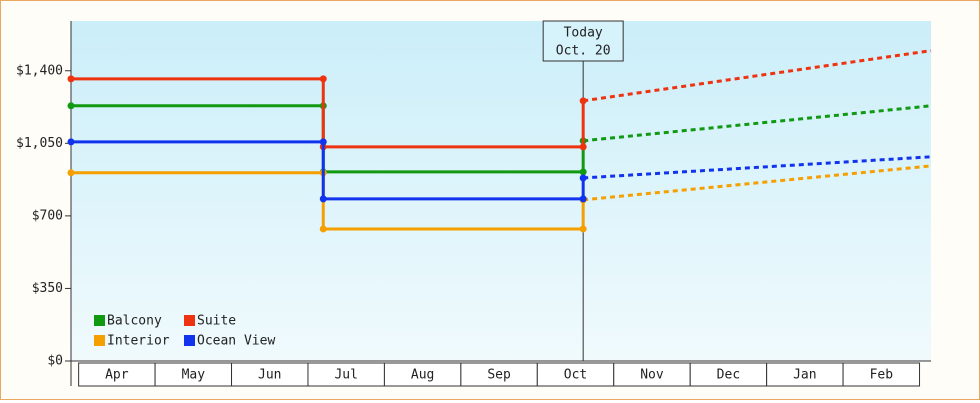 Image resolution: width=980 pixels, height=403 pixels. I want to click on y-tick-label: $700, so click(47, 215).